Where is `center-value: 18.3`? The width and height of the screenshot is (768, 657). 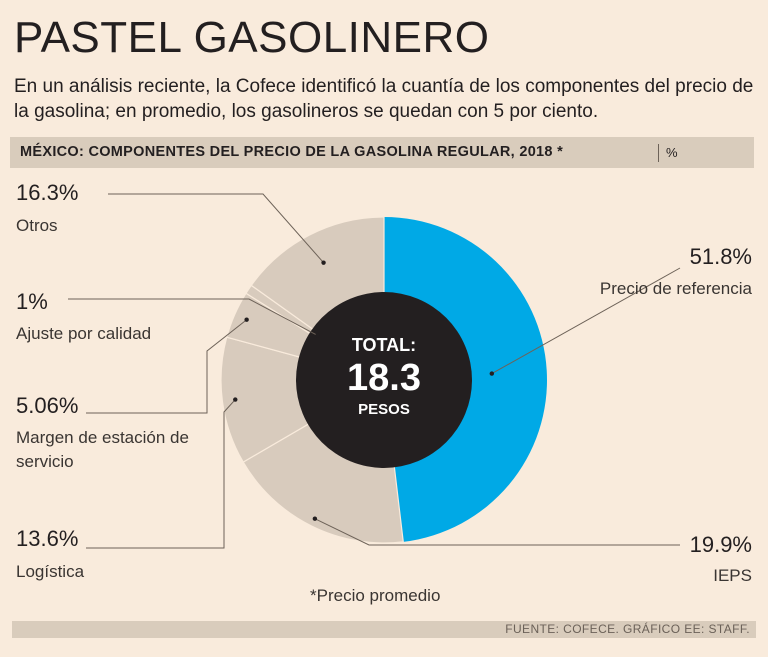
center-value: 18.3 is located at coordinates (384, 378).